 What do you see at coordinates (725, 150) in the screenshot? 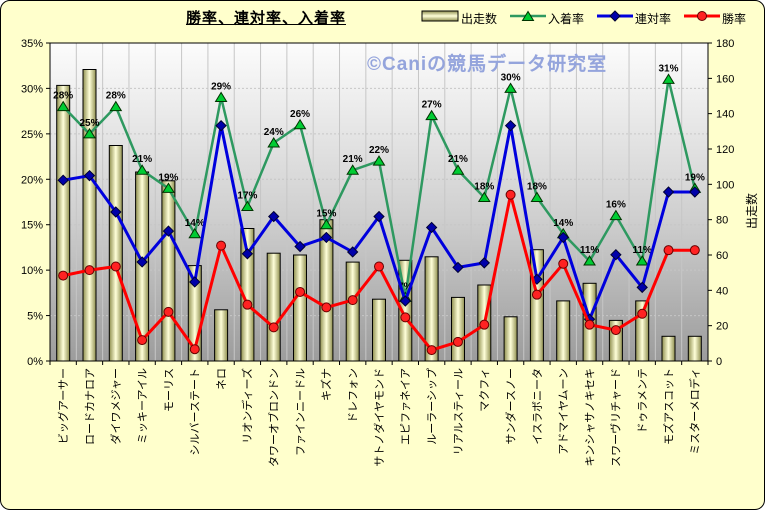
I see `svg-text: 120` at bounding box center [725, 150].